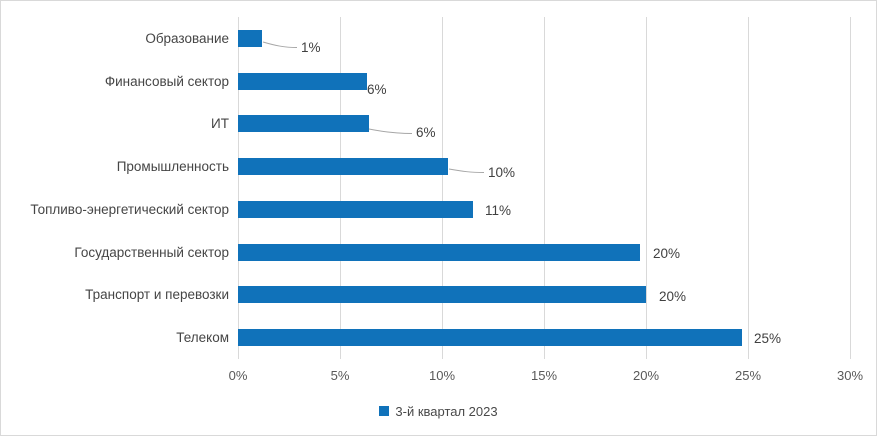 This screenshot has height=436, width=877. Describe the element at coordinates (384, 411) in the screenshot. I see `legend-marker-icon` at that location.